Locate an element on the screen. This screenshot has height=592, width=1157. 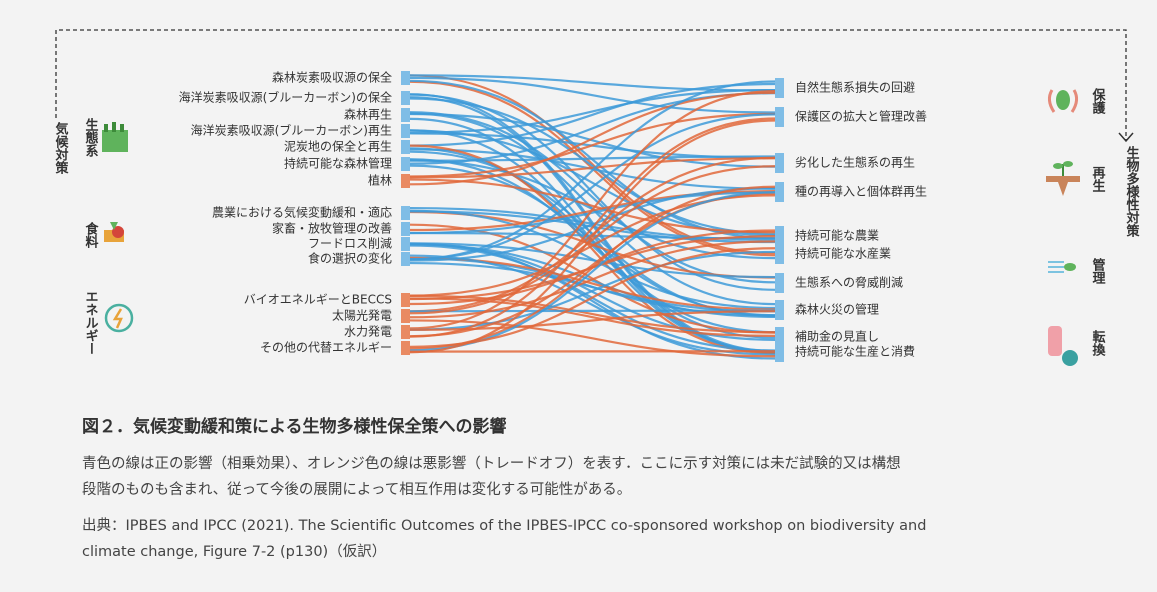
icon-restore is located at coordinates (1063, 178).